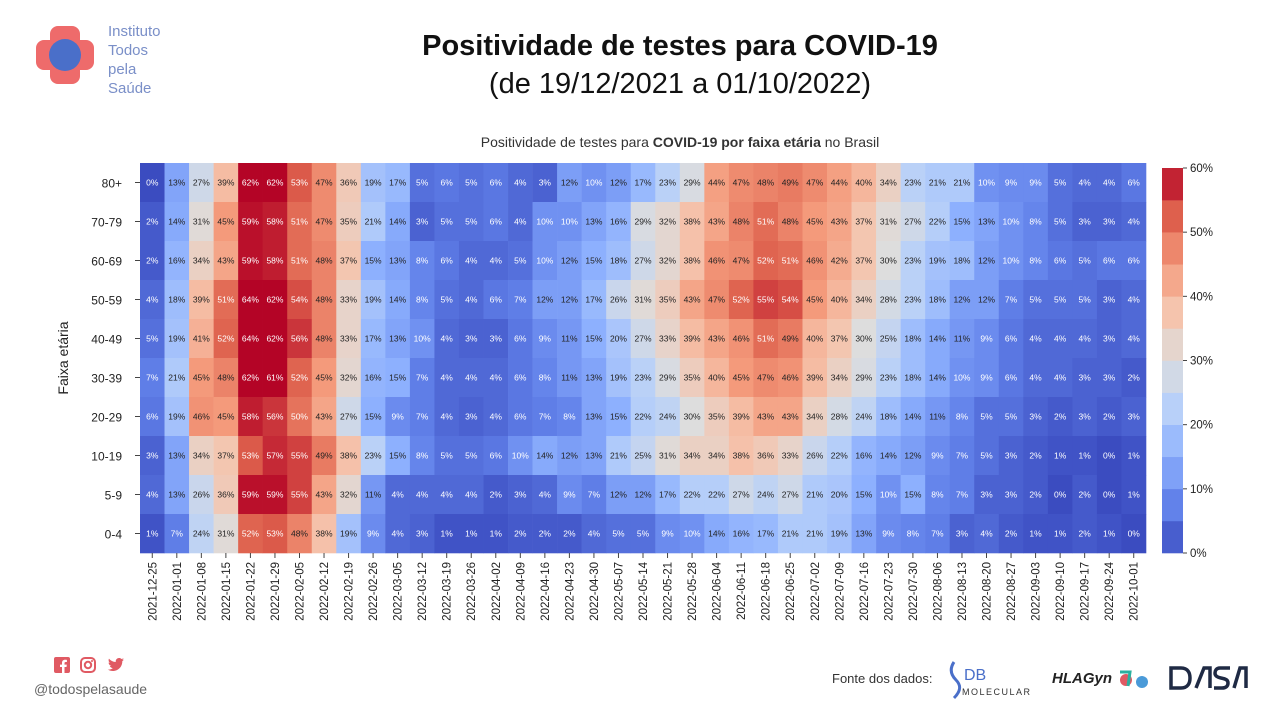 The width and height of the screenshot is (1280, 720). Describe the element at coordinates (993, 682) in the screenshot. I see `db-molecular-logo: DB MOLECULAR` at that location.